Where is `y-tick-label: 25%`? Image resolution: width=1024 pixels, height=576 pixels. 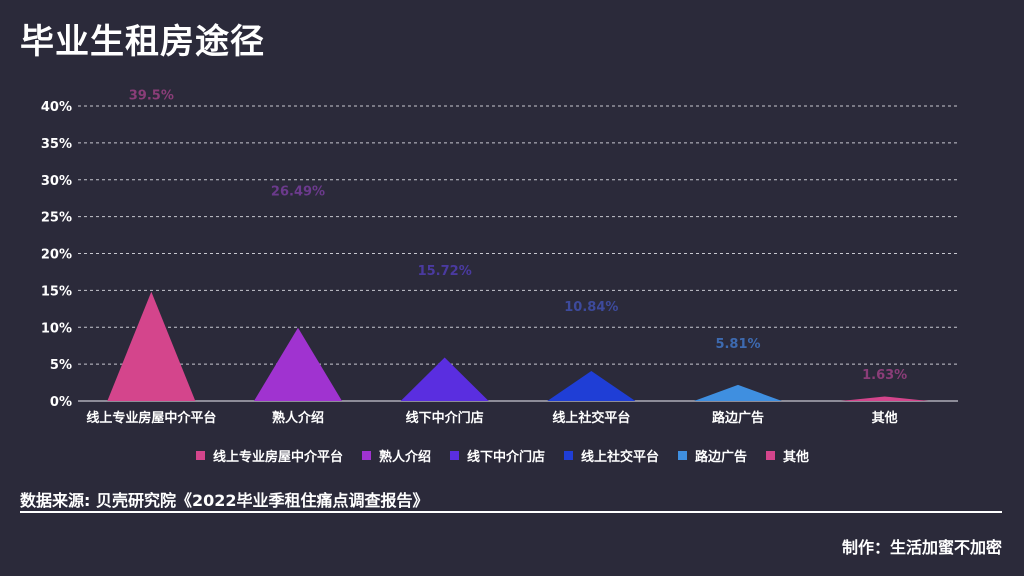 y-tick-label: 25% is located at coordinates (56, 218).